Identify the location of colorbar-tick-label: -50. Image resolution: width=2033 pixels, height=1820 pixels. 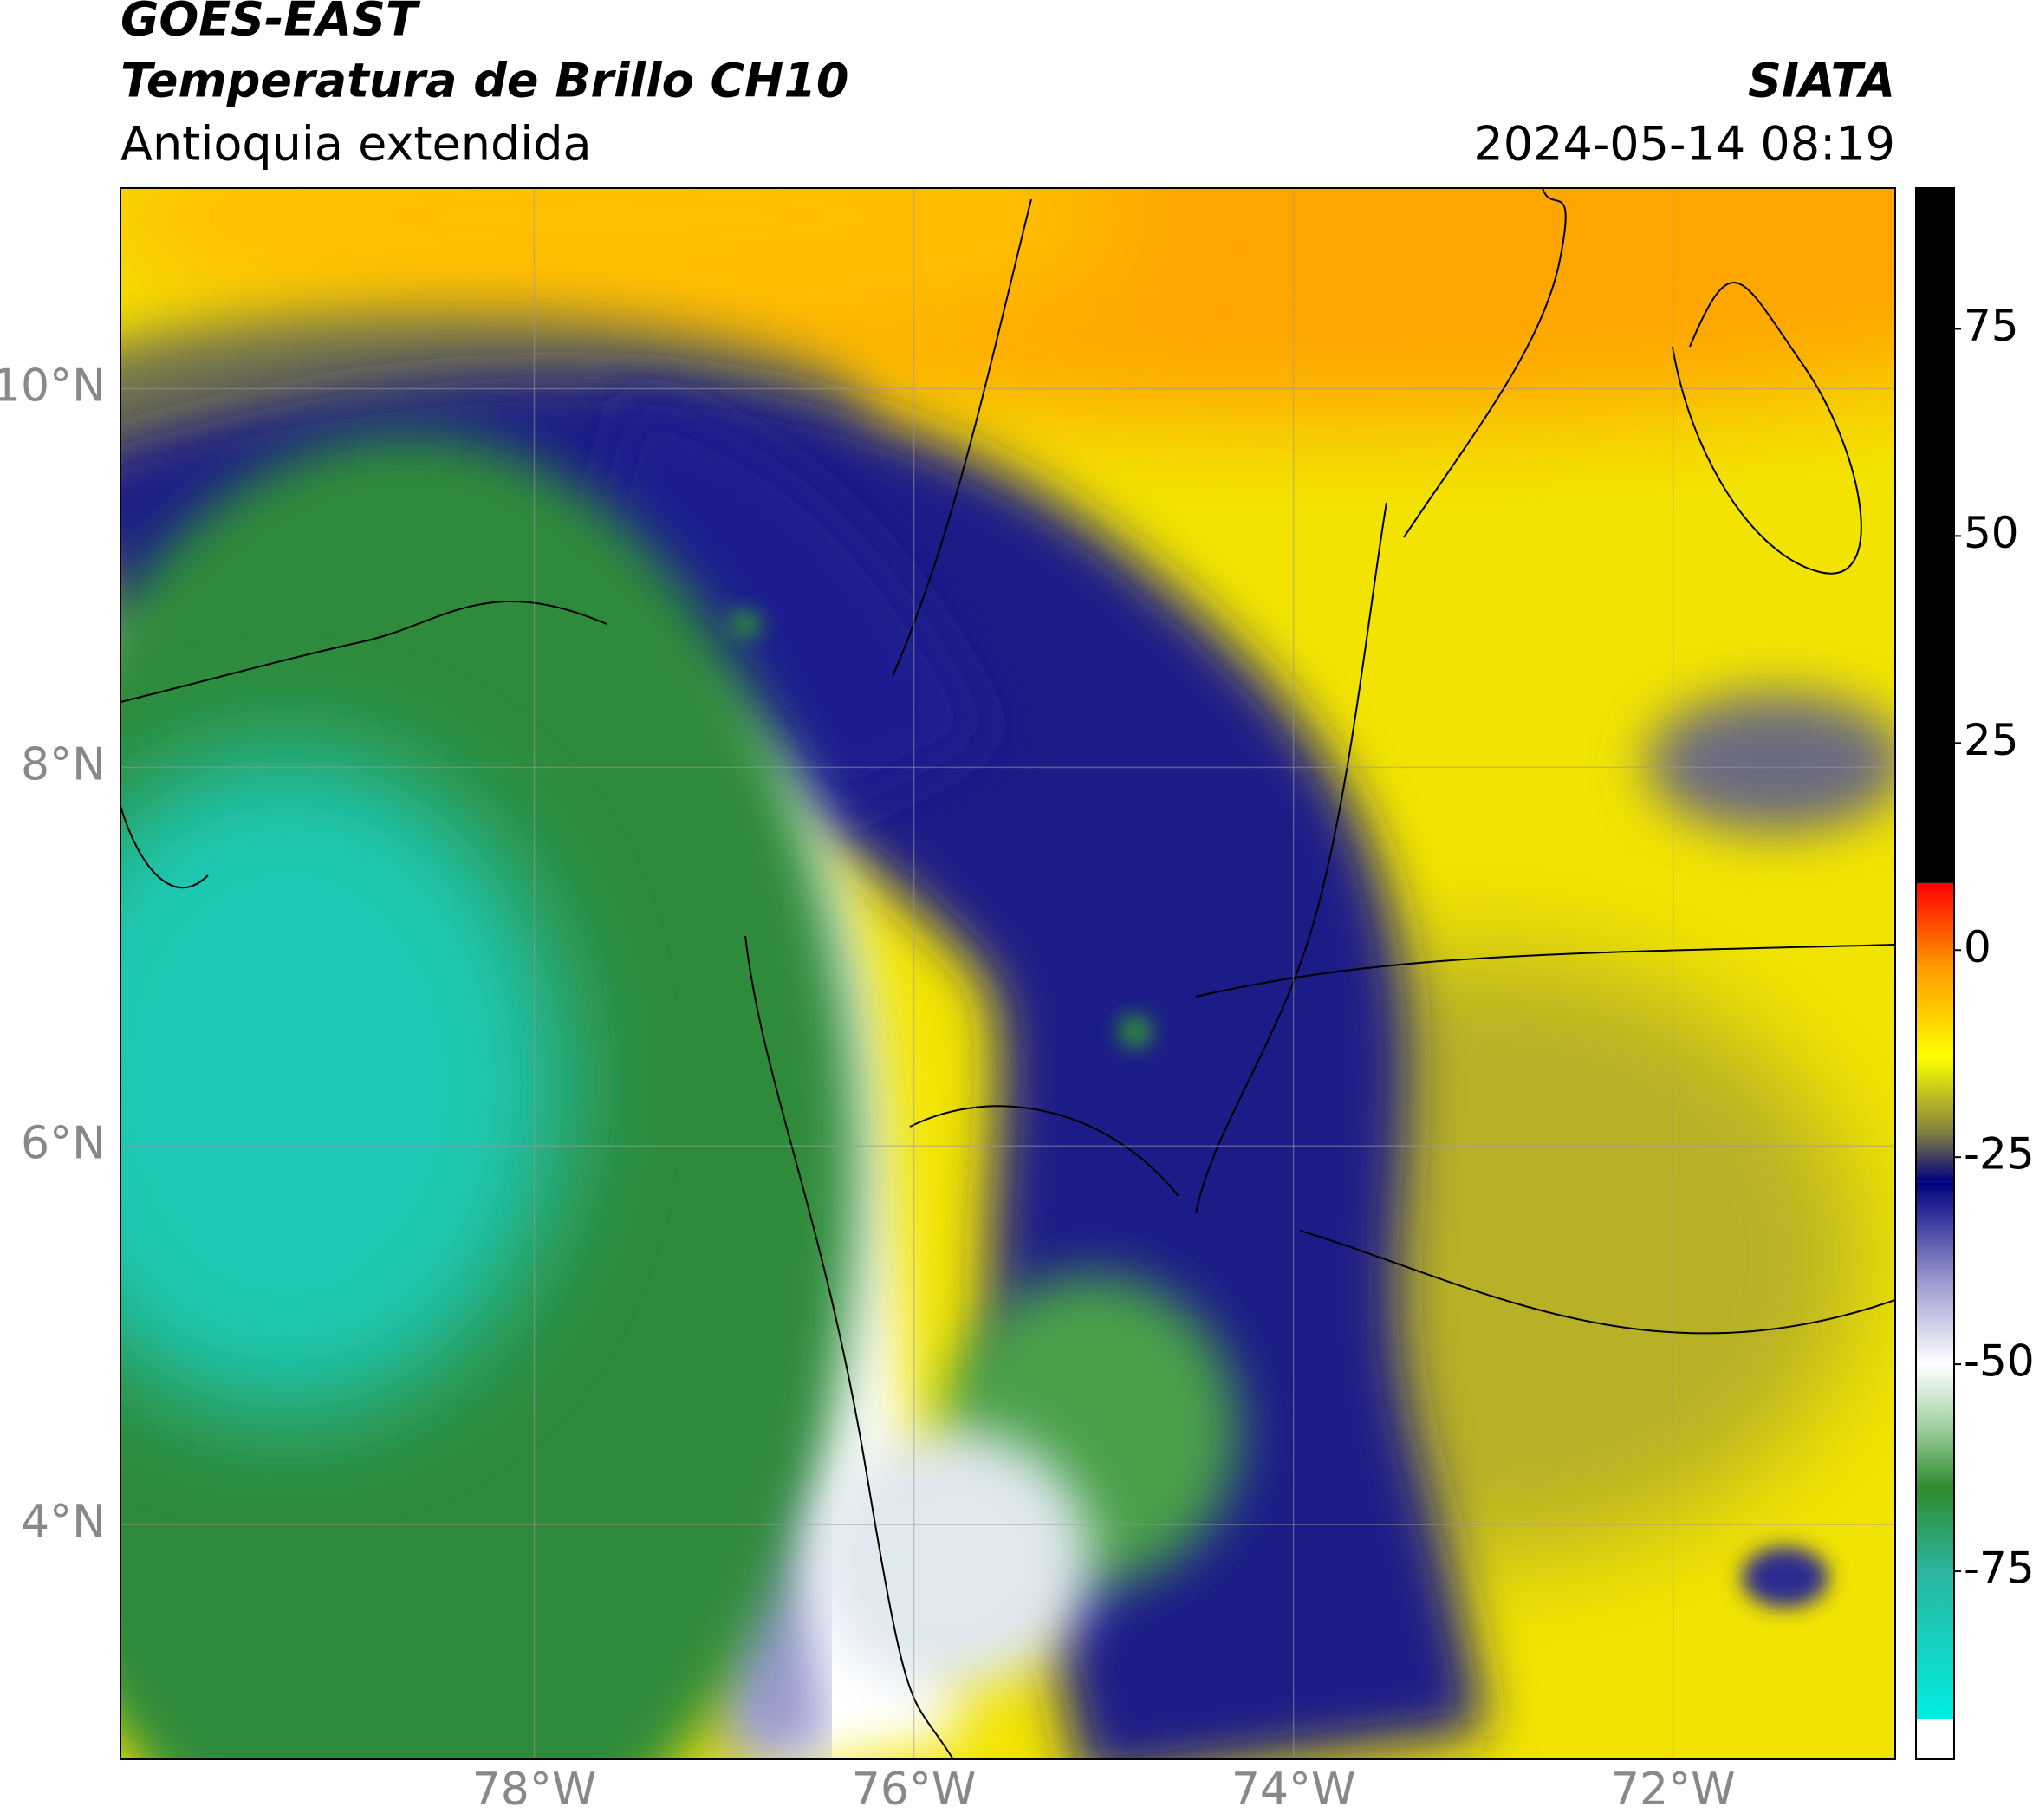
(1998, 1361).